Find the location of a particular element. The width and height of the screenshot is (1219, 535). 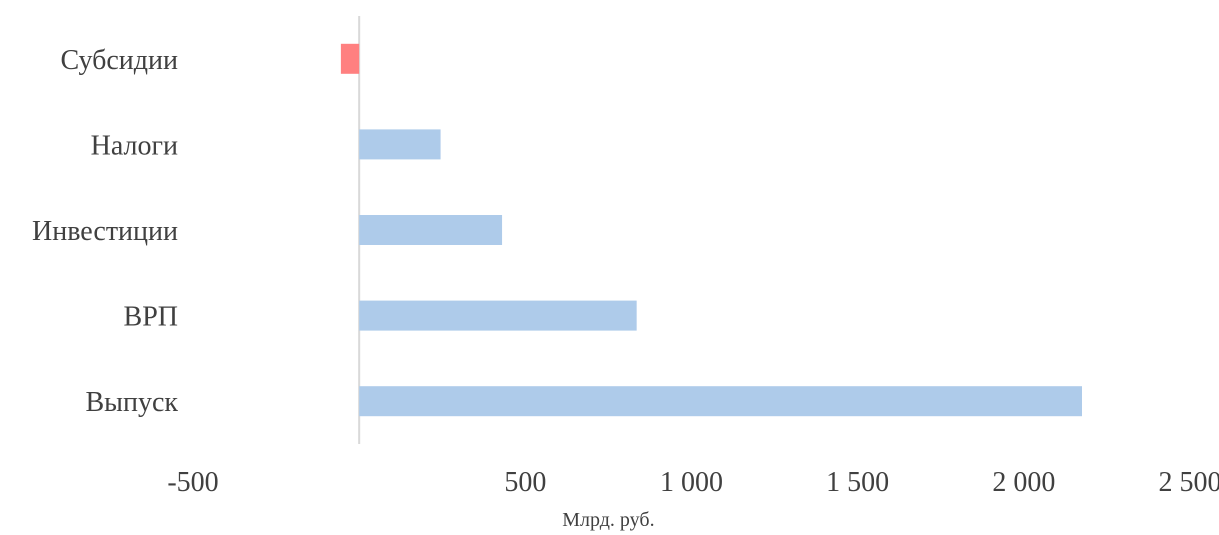

x-tick-label: 1 500 is located at coordinates (857, 482).